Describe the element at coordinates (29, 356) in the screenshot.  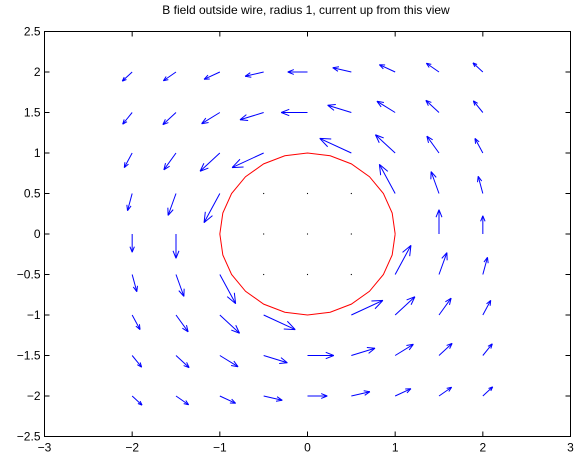
I see `y-tick-label: −1.5` at that location.